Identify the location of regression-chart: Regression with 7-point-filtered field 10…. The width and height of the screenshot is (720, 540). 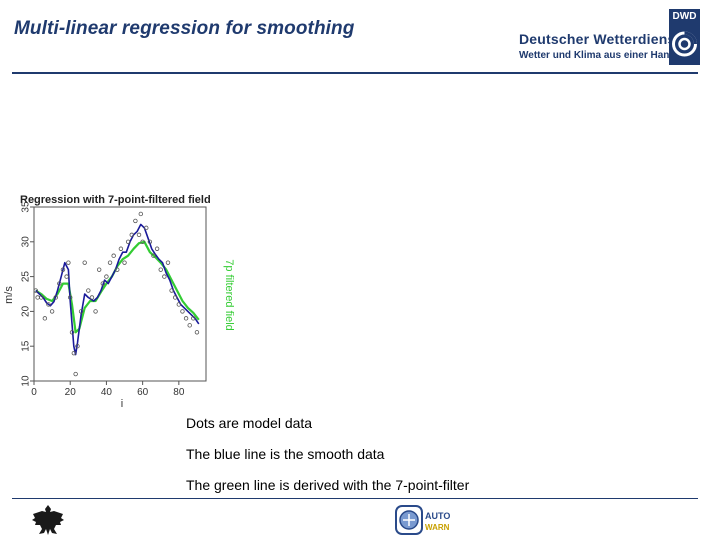
(119, 302).